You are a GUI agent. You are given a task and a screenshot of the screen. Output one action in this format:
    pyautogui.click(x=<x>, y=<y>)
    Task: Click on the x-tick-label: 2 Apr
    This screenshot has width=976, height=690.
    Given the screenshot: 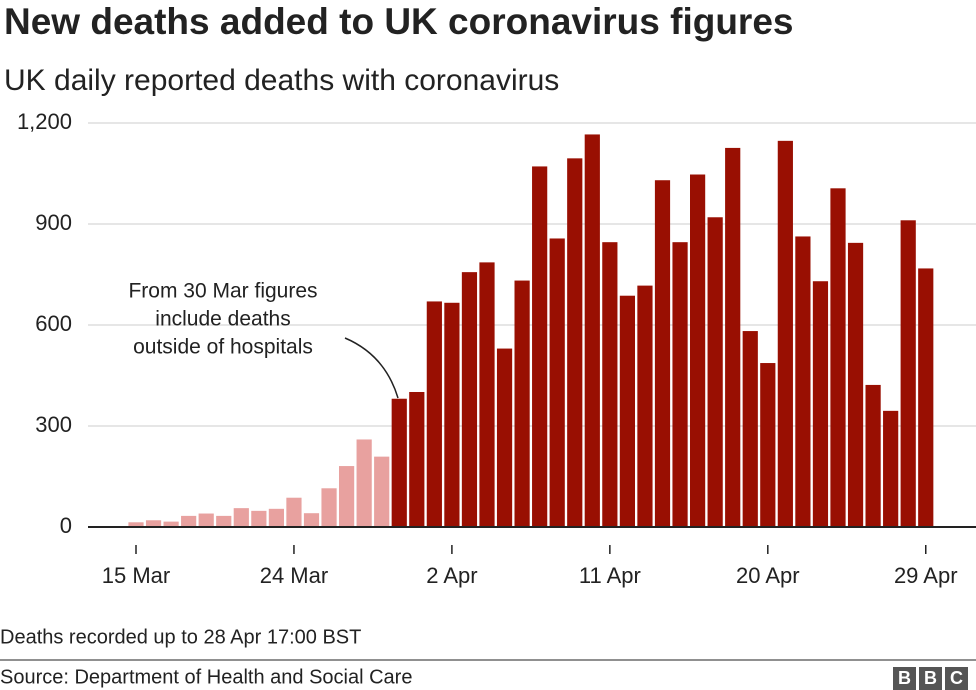 What is the action you would take?
    pyautogui.click(x=451, y=575)
    